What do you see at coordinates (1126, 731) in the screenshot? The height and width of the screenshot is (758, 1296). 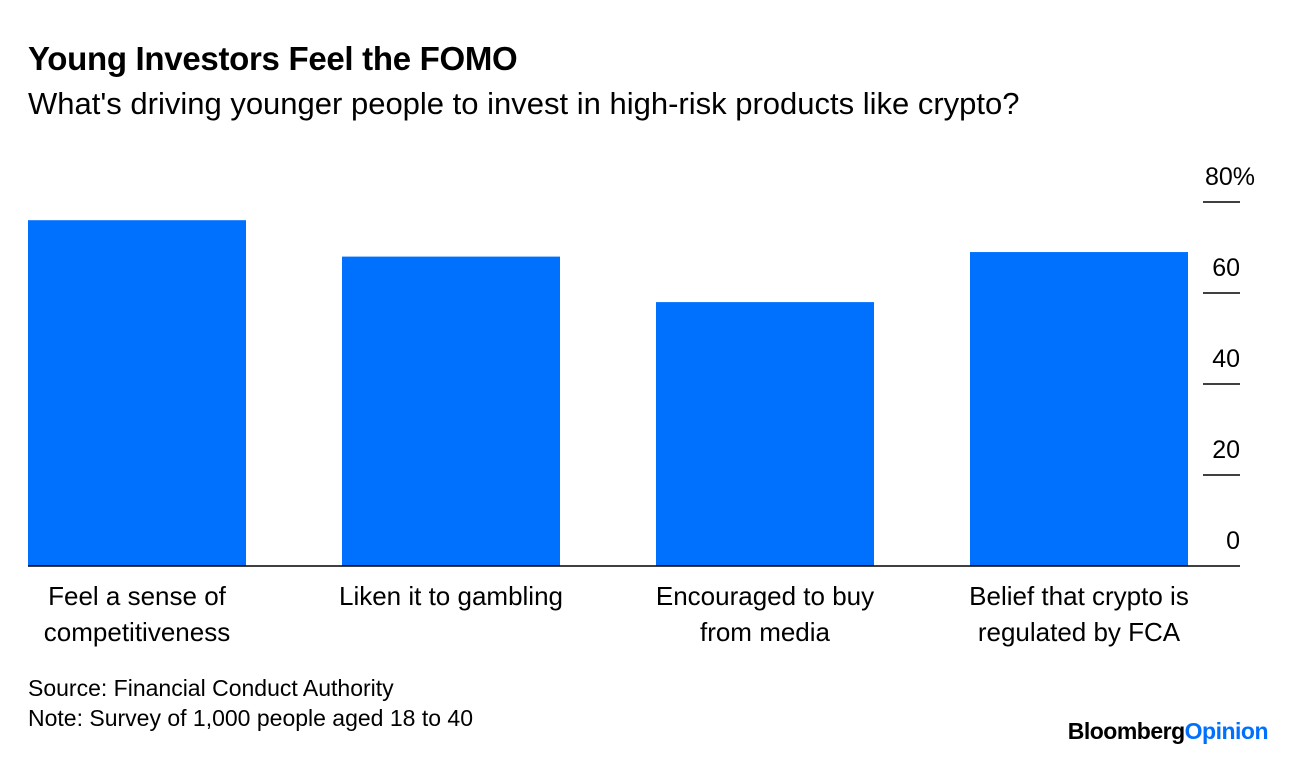 I see `logo-brand: Bloomberg` at bounding box center [1126, 731].